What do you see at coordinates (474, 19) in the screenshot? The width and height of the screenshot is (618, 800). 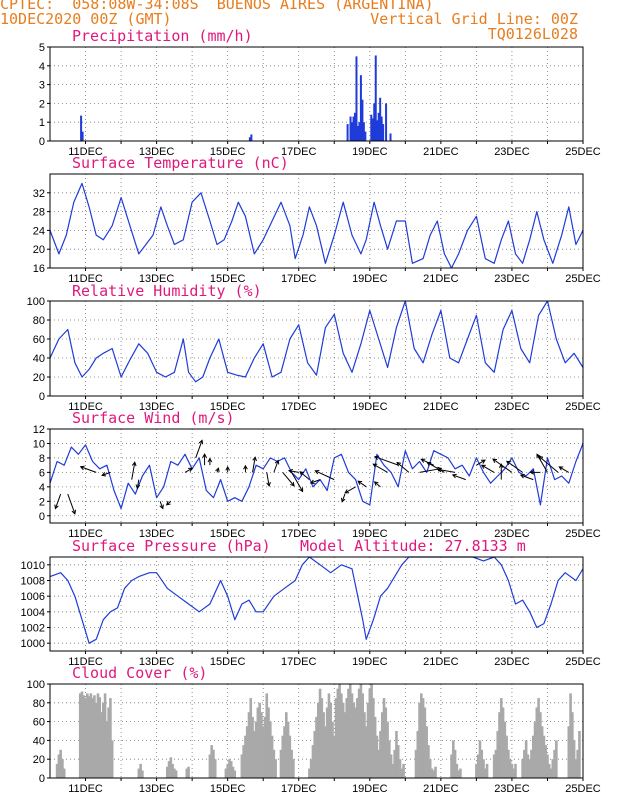 I see `header-grid-line: Vertical Grid Line: 00Z` at bounding box center [474, 19].